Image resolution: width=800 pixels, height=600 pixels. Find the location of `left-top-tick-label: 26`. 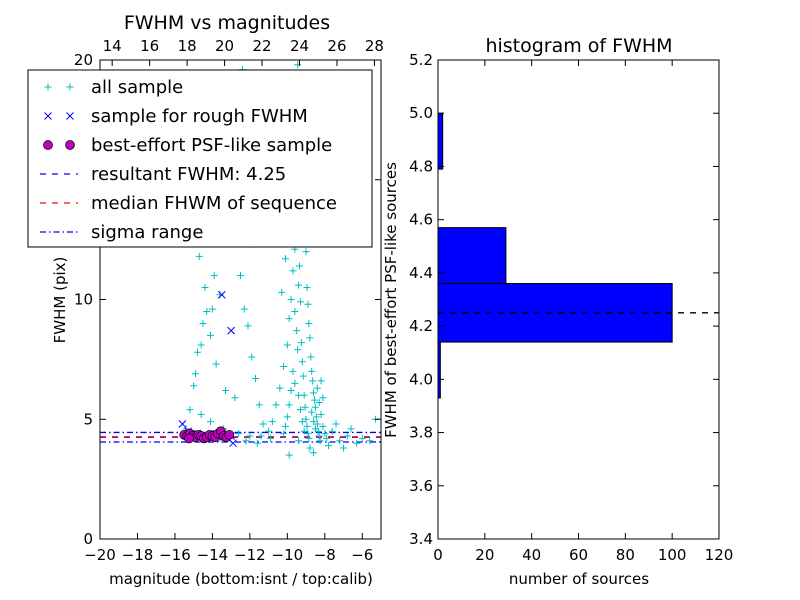

left-top-tick-label: 26 is located at coordinates (336, 46).